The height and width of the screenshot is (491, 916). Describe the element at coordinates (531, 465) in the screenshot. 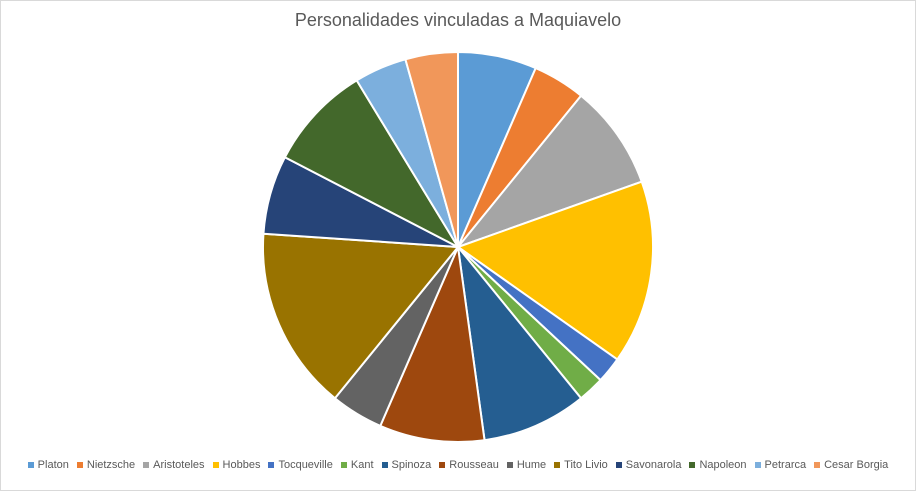

I see `legend-label: Hume` at that location.